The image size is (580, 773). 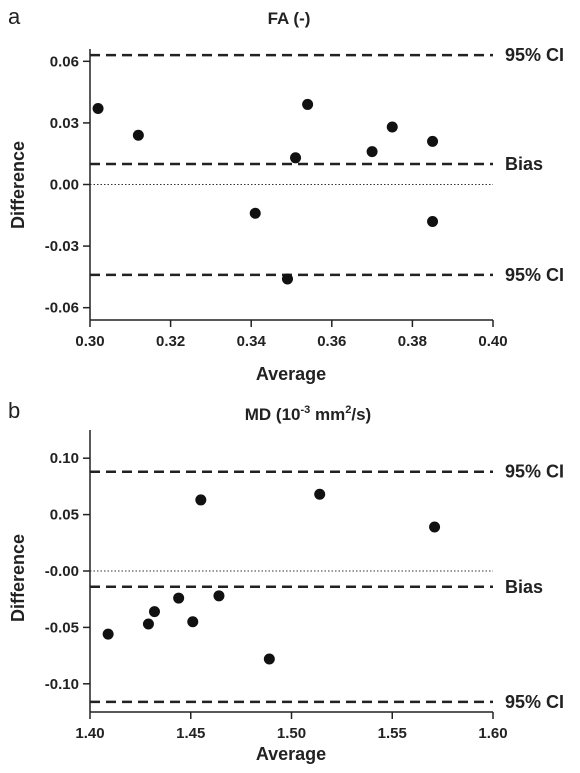 I want to click on x-tick-label: 0.40, so click(x=492, y=341).